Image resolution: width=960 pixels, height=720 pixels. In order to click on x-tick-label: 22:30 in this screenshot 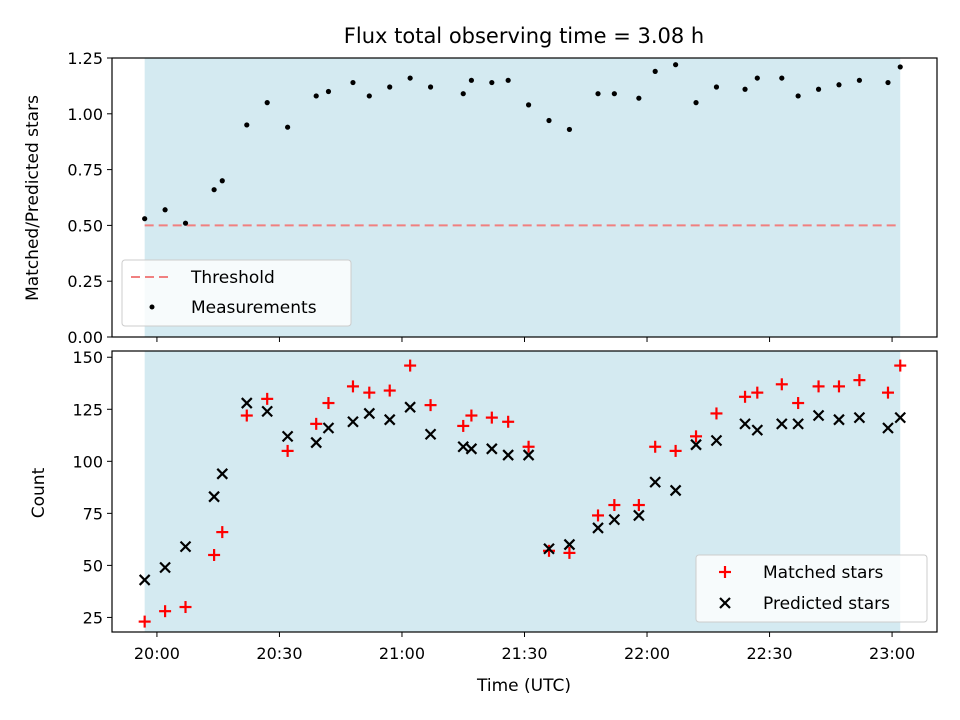, I will do `click(769, 653)`.